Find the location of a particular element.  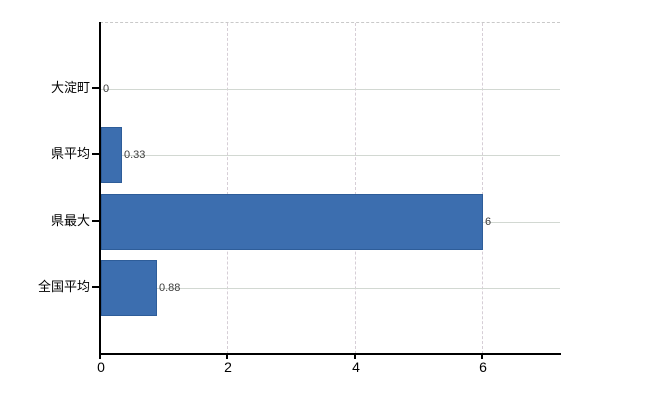

category-label: 県最大 is located at coordinates (70, 220).